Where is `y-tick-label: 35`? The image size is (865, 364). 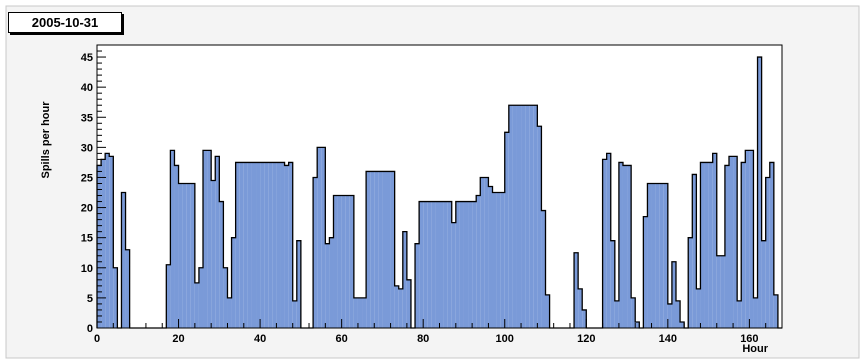
y-tick-label: 35 is located at coordinates (87, 118).